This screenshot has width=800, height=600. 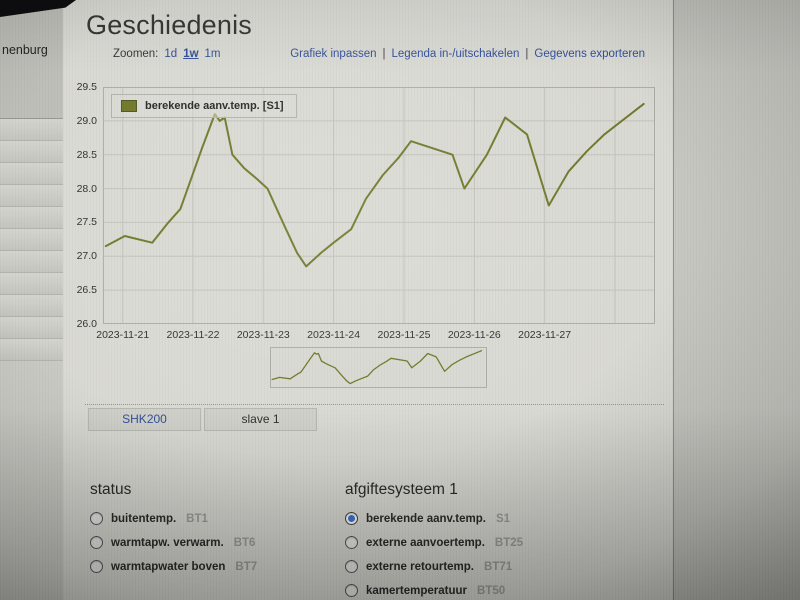 I want to click on option-code: BT7, so click(x=246, y=566).